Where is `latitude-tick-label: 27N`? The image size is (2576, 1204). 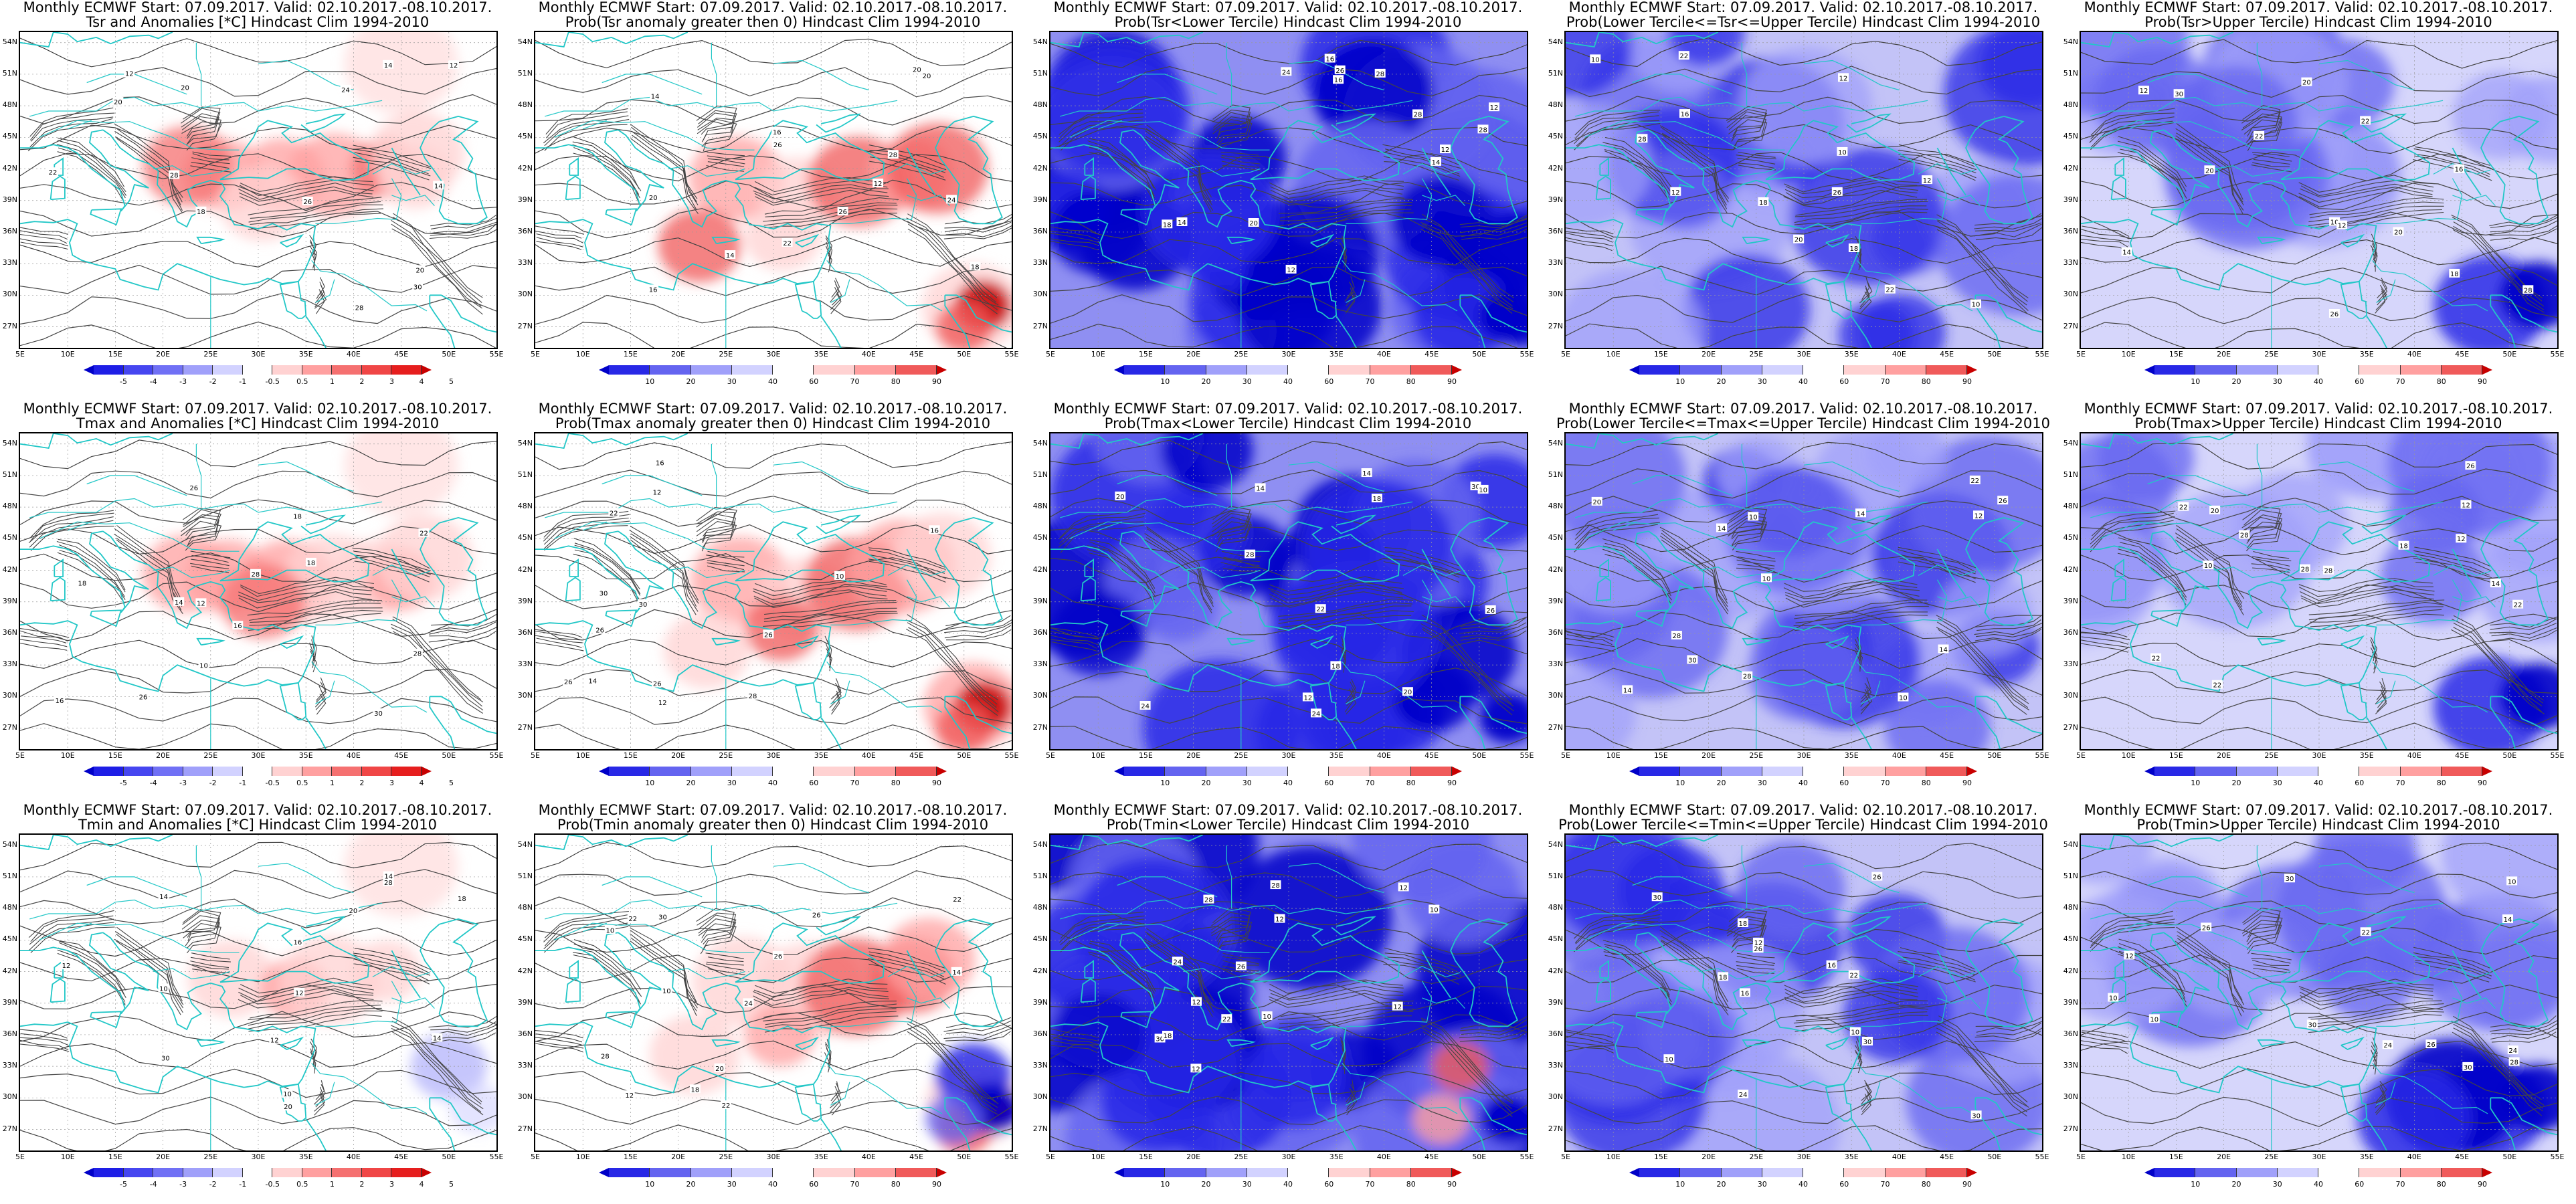 latitude-tick-label: 27N is located at coordinates (2070, 325).